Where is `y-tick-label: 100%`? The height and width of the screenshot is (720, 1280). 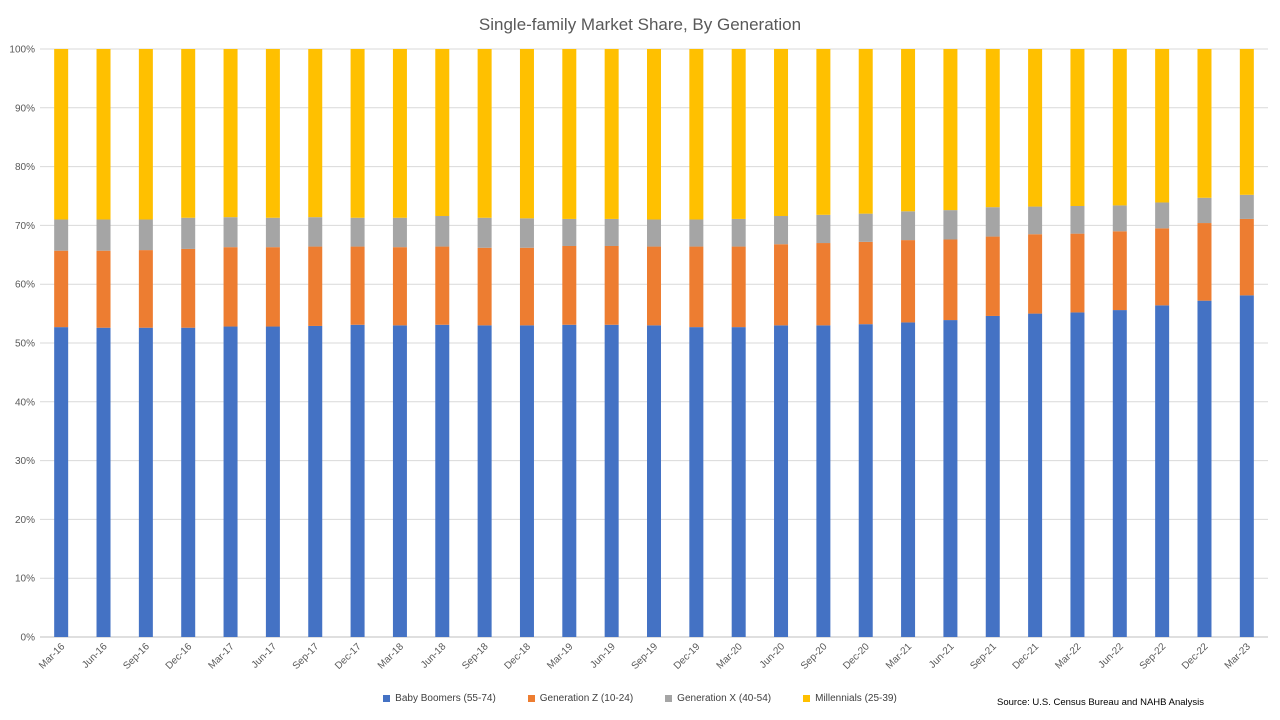 y-tick-label: 100% is located at coordinates (22, 50).